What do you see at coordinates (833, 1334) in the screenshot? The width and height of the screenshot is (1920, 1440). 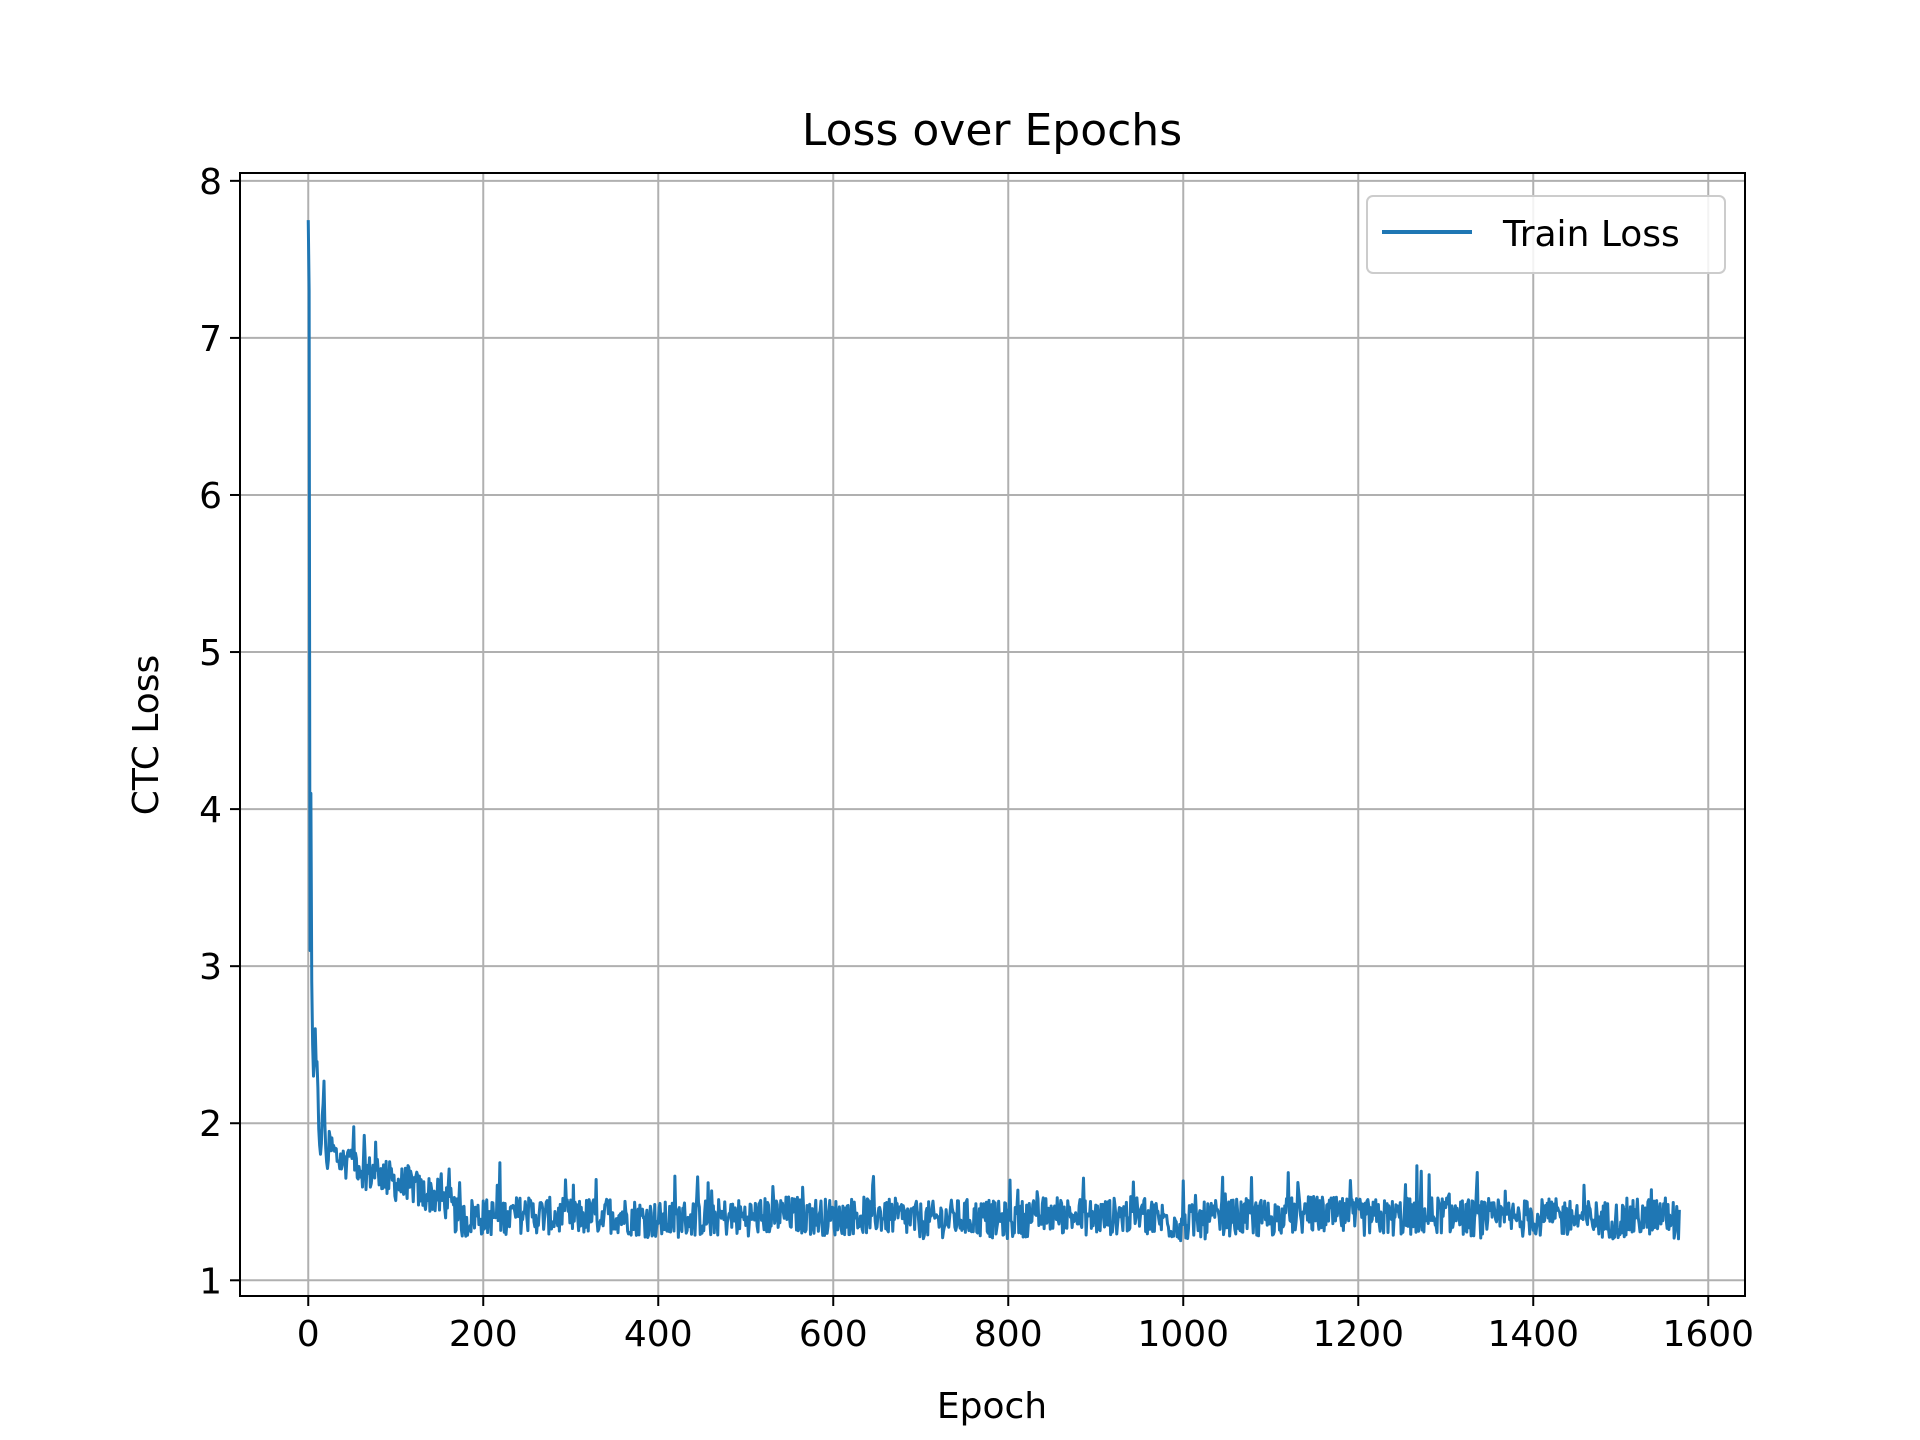 I see `x-tick-label: 600` at bounding box center [833, 1334].